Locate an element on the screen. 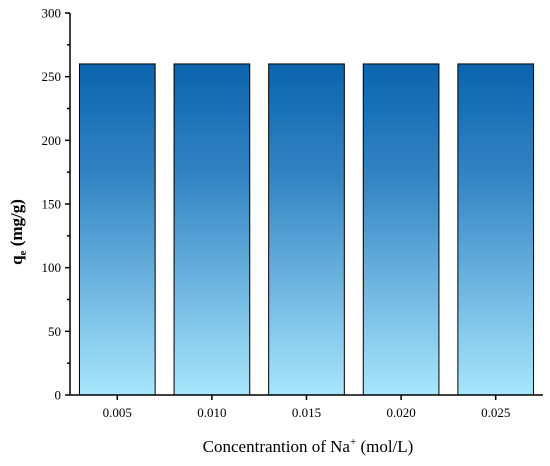 Image resolution: width=550 pixels, height=466 pixels. x-tick-label: 0.025 is located at coordinates (495, 412).